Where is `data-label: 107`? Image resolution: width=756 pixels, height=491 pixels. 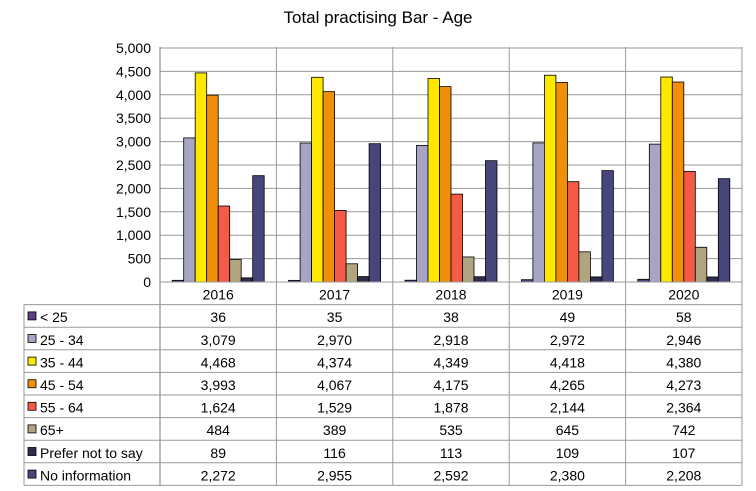 data-label: 107 is located at coordinates (684, 453).